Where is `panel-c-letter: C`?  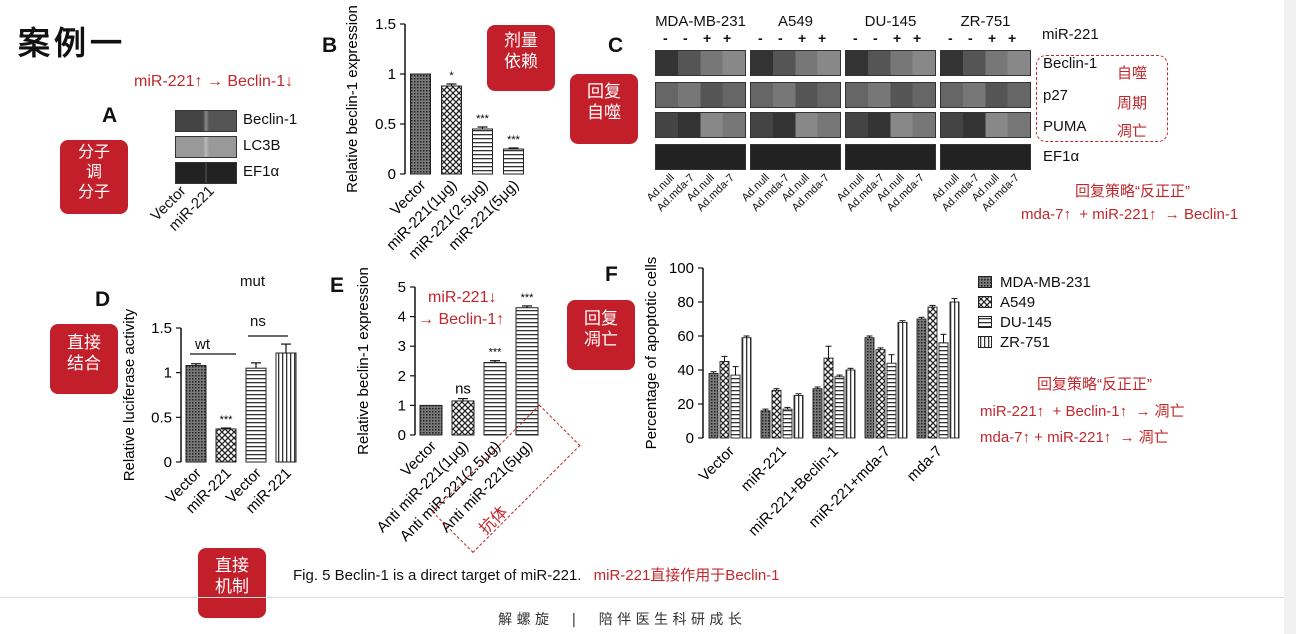
panel-c-letter: C is located at coordinates (616, 45).